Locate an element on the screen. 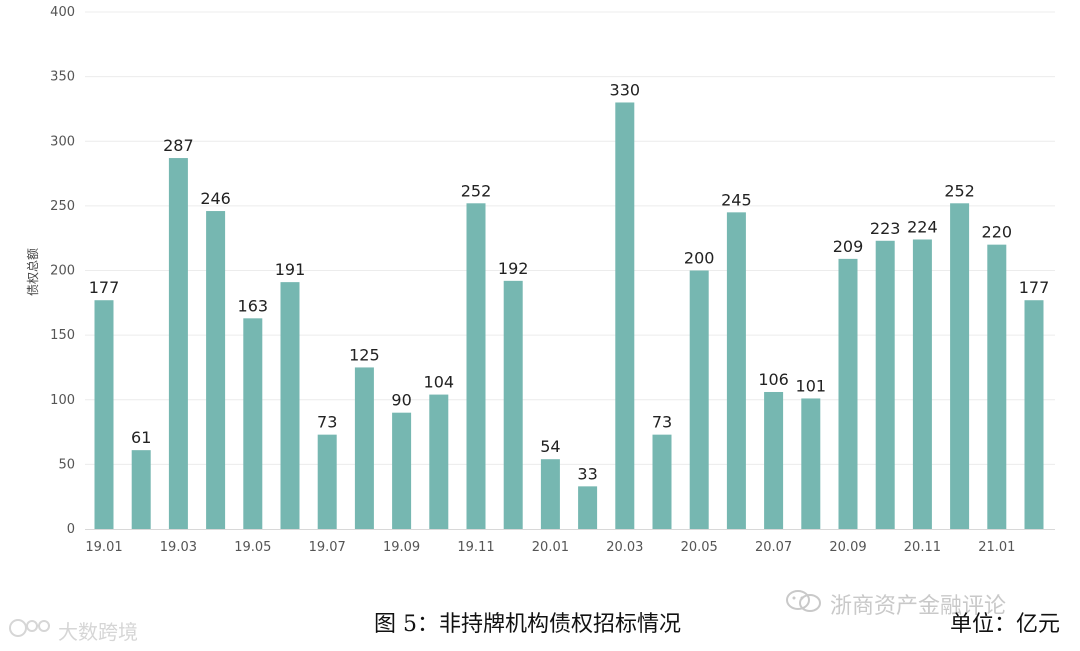 Image resolution: width=1080 pixels, height=651 pixels. watermark-right-text: 浙商资产金融评论 is located at coordinates (918, 606).